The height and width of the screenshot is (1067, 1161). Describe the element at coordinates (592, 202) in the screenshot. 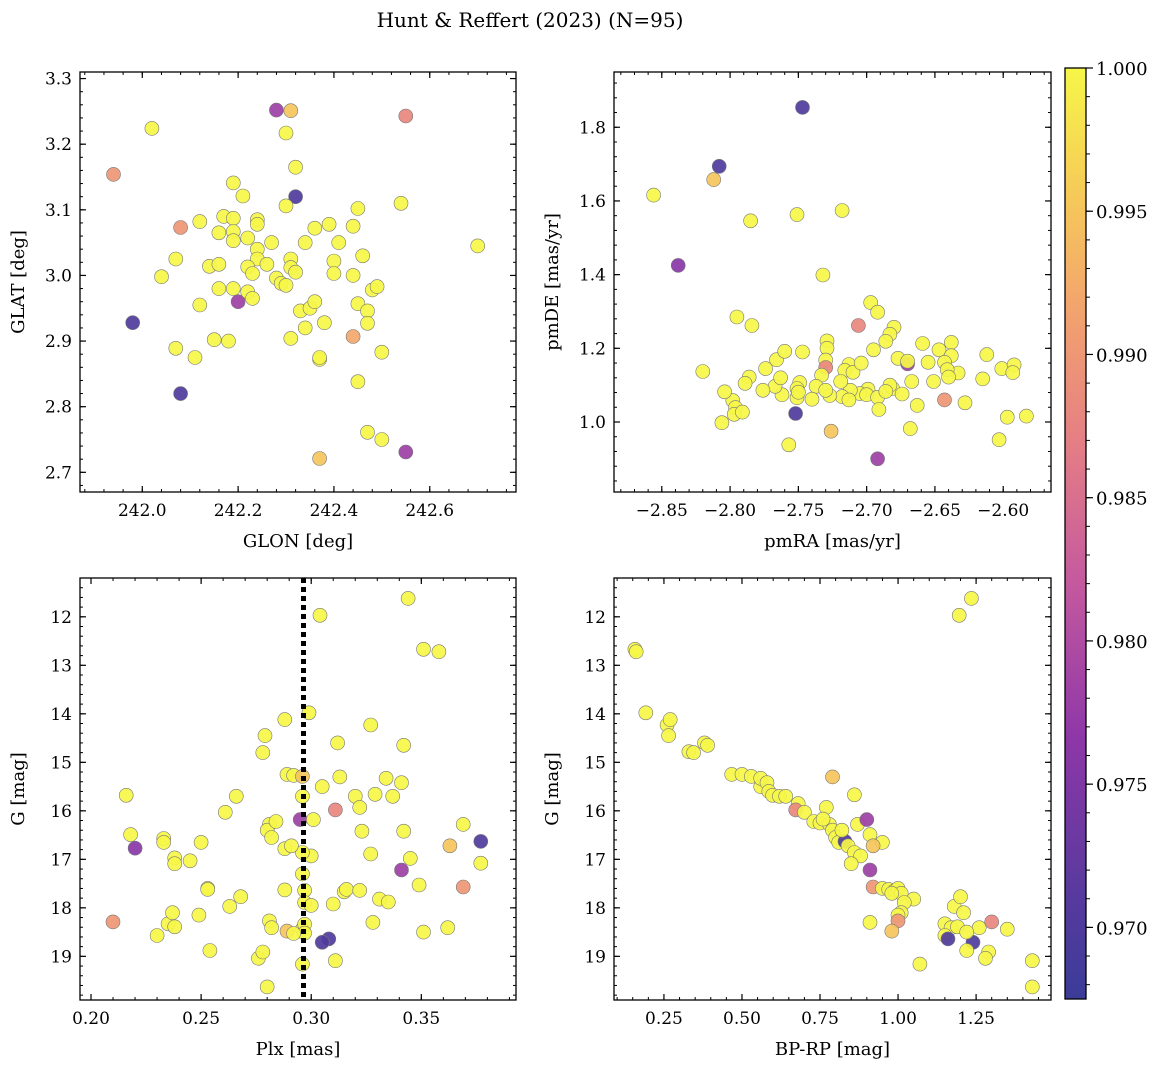

I see `y-tick-label: 1.6` at that location.